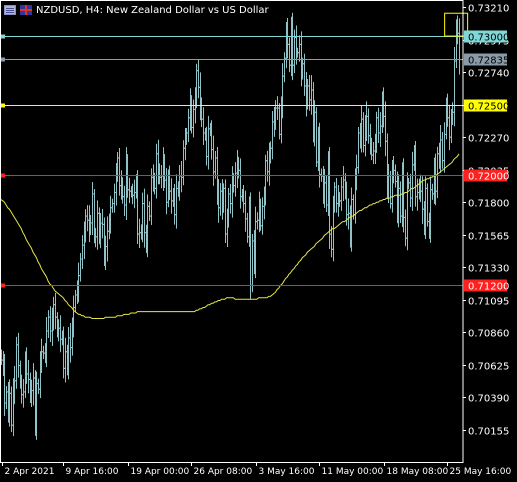 This screenshot has height=482, width=517. Describe the element at coordinates (353, 472) in the screenshot. I see `time-tick-label: 11 May 00:00` at that location.